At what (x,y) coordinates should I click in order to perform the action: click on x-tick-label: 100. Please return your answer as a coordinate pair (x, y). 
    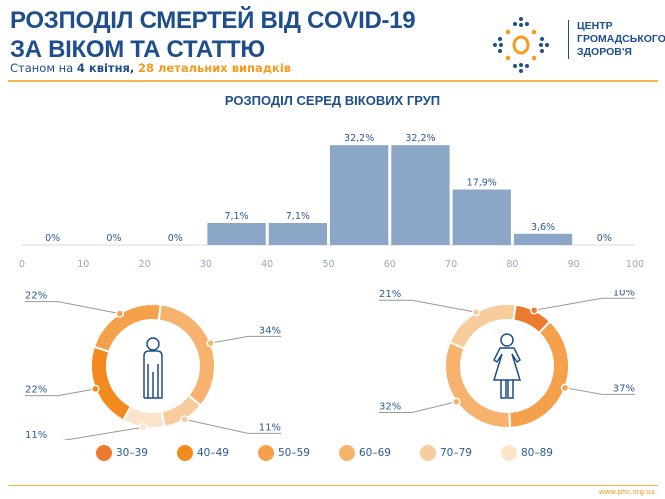
    Looking at the image, I should click on (635, 264).